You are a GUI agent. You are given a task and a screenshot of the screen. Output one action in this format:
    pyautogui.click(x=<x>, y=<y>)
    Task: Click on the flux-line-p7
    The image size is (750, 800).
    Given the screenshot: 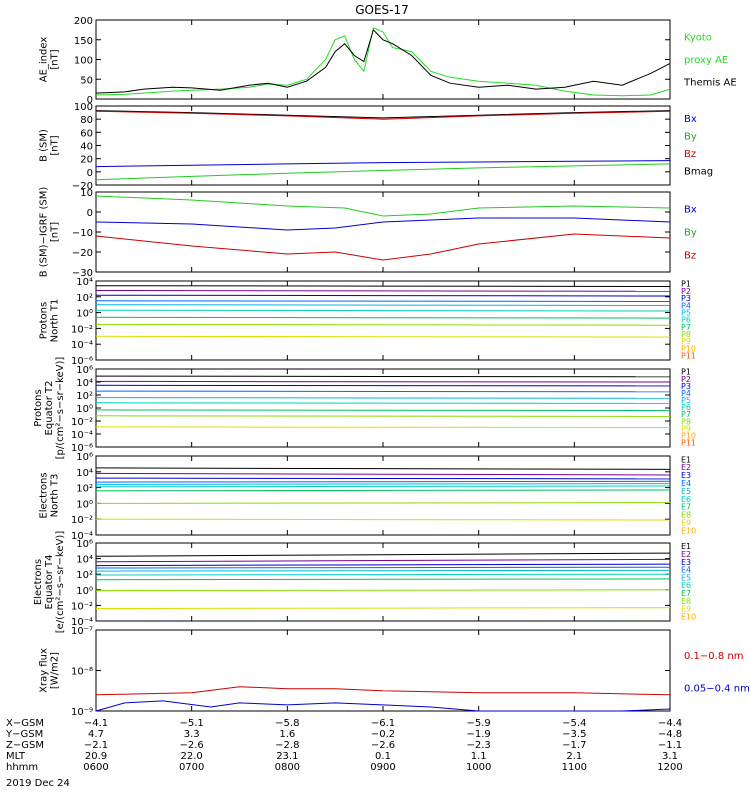 What is the action you would take?
    pyautogui.click(x=383, y=317)
    